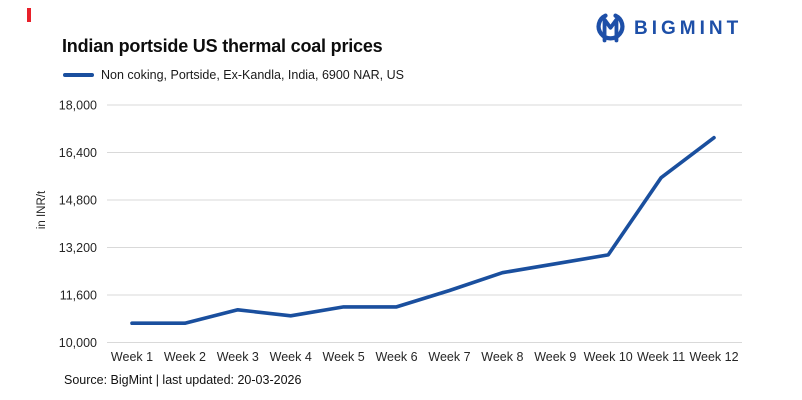 The width and height of the screenshot is (802, 400). Describe the element at coordinates (713, 357) in the screenshot. I see `x-tick-label: Week 12` at that location.